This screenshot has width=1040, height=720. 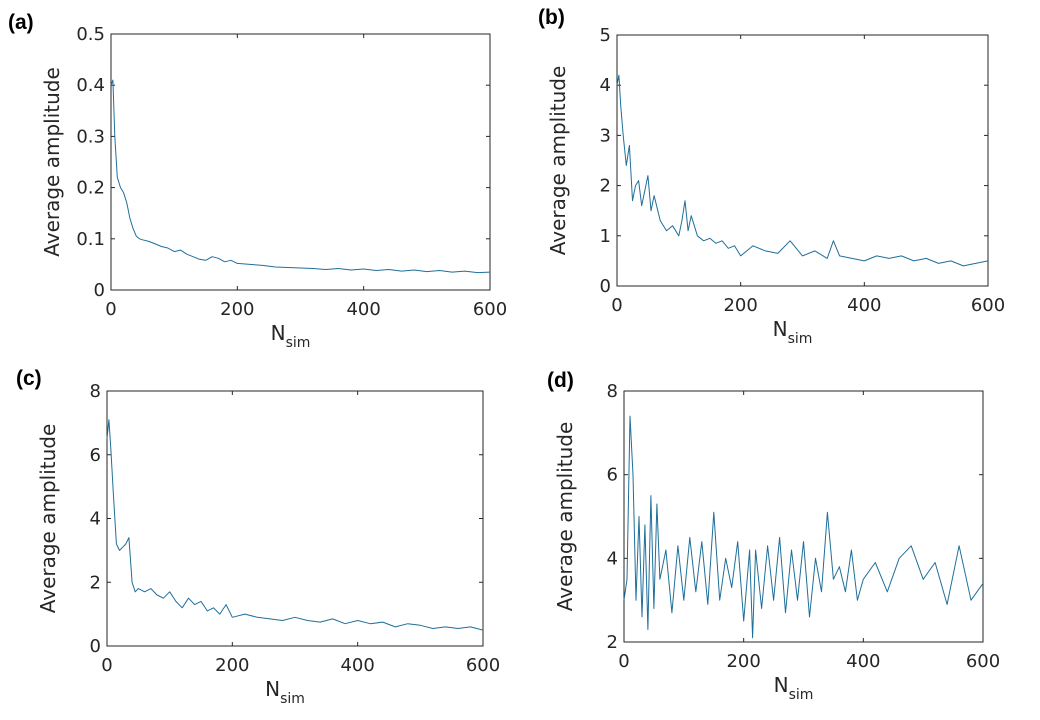 I want to click on panel-b-label: (b), so click(x=551, y=17).